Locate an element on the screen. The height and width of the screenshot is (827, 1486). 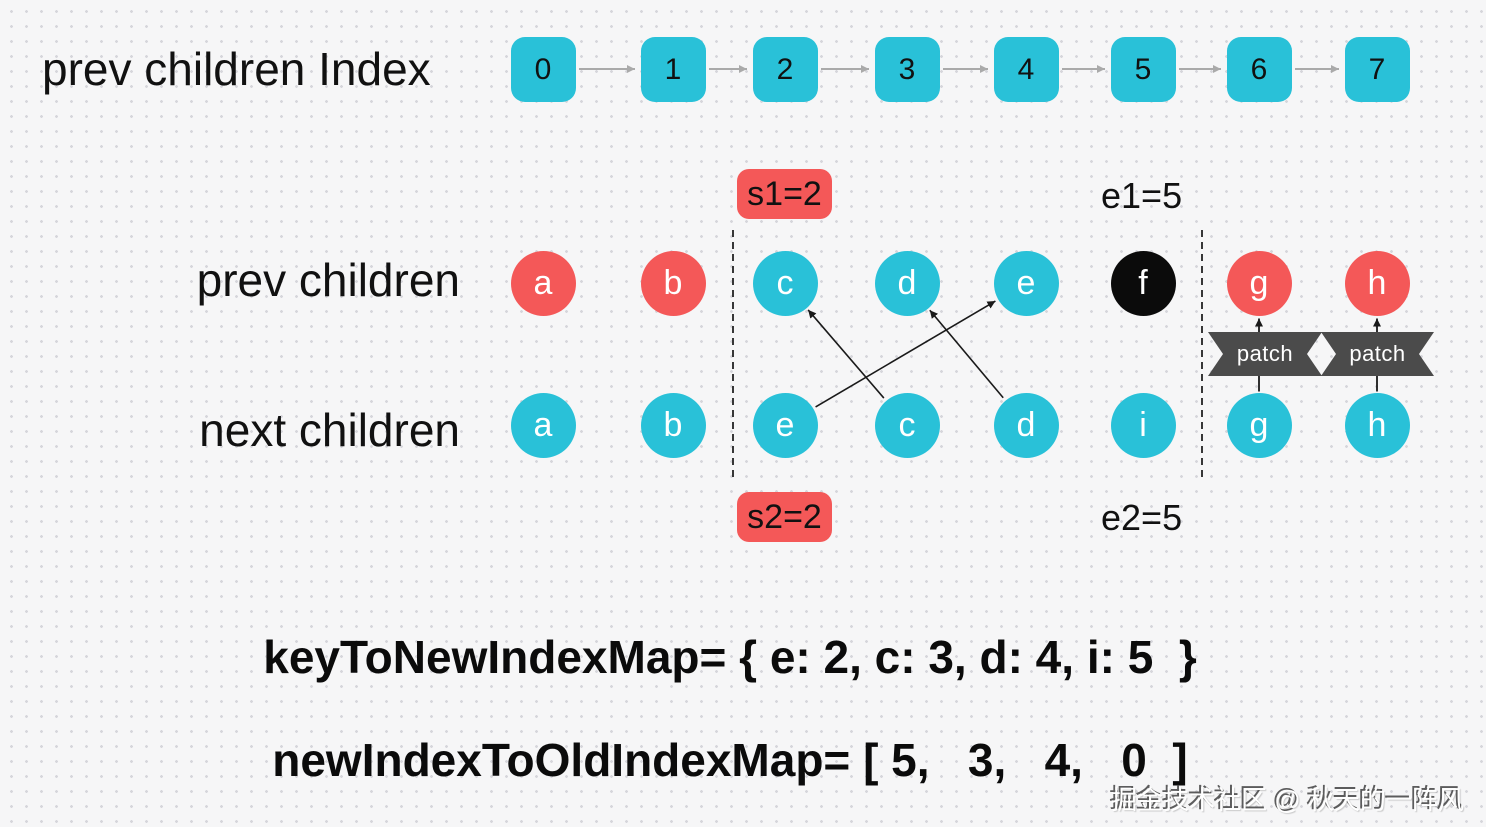
patch-ribbon-g: patch is located at coordinates (1265, 354).